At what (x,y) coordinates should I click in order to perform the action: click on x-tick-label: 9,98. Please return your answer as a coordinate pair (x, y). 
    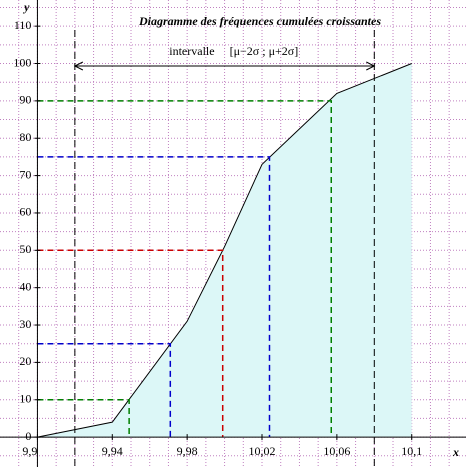
    Looking at the image, I should click on (187, 451).